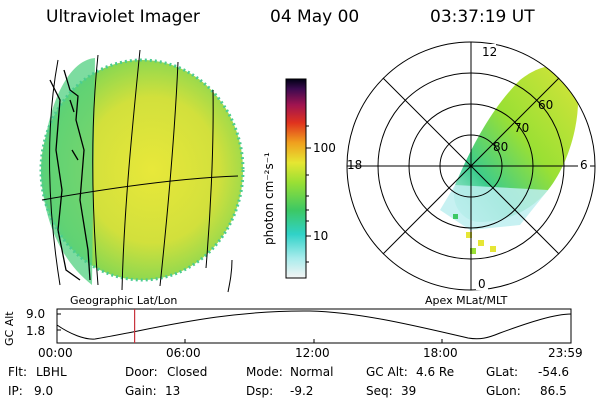  What do you see at coordinates (308, 194) in the screenshot?
I see `colorbar-ticks` at bounding box center [308, 194].